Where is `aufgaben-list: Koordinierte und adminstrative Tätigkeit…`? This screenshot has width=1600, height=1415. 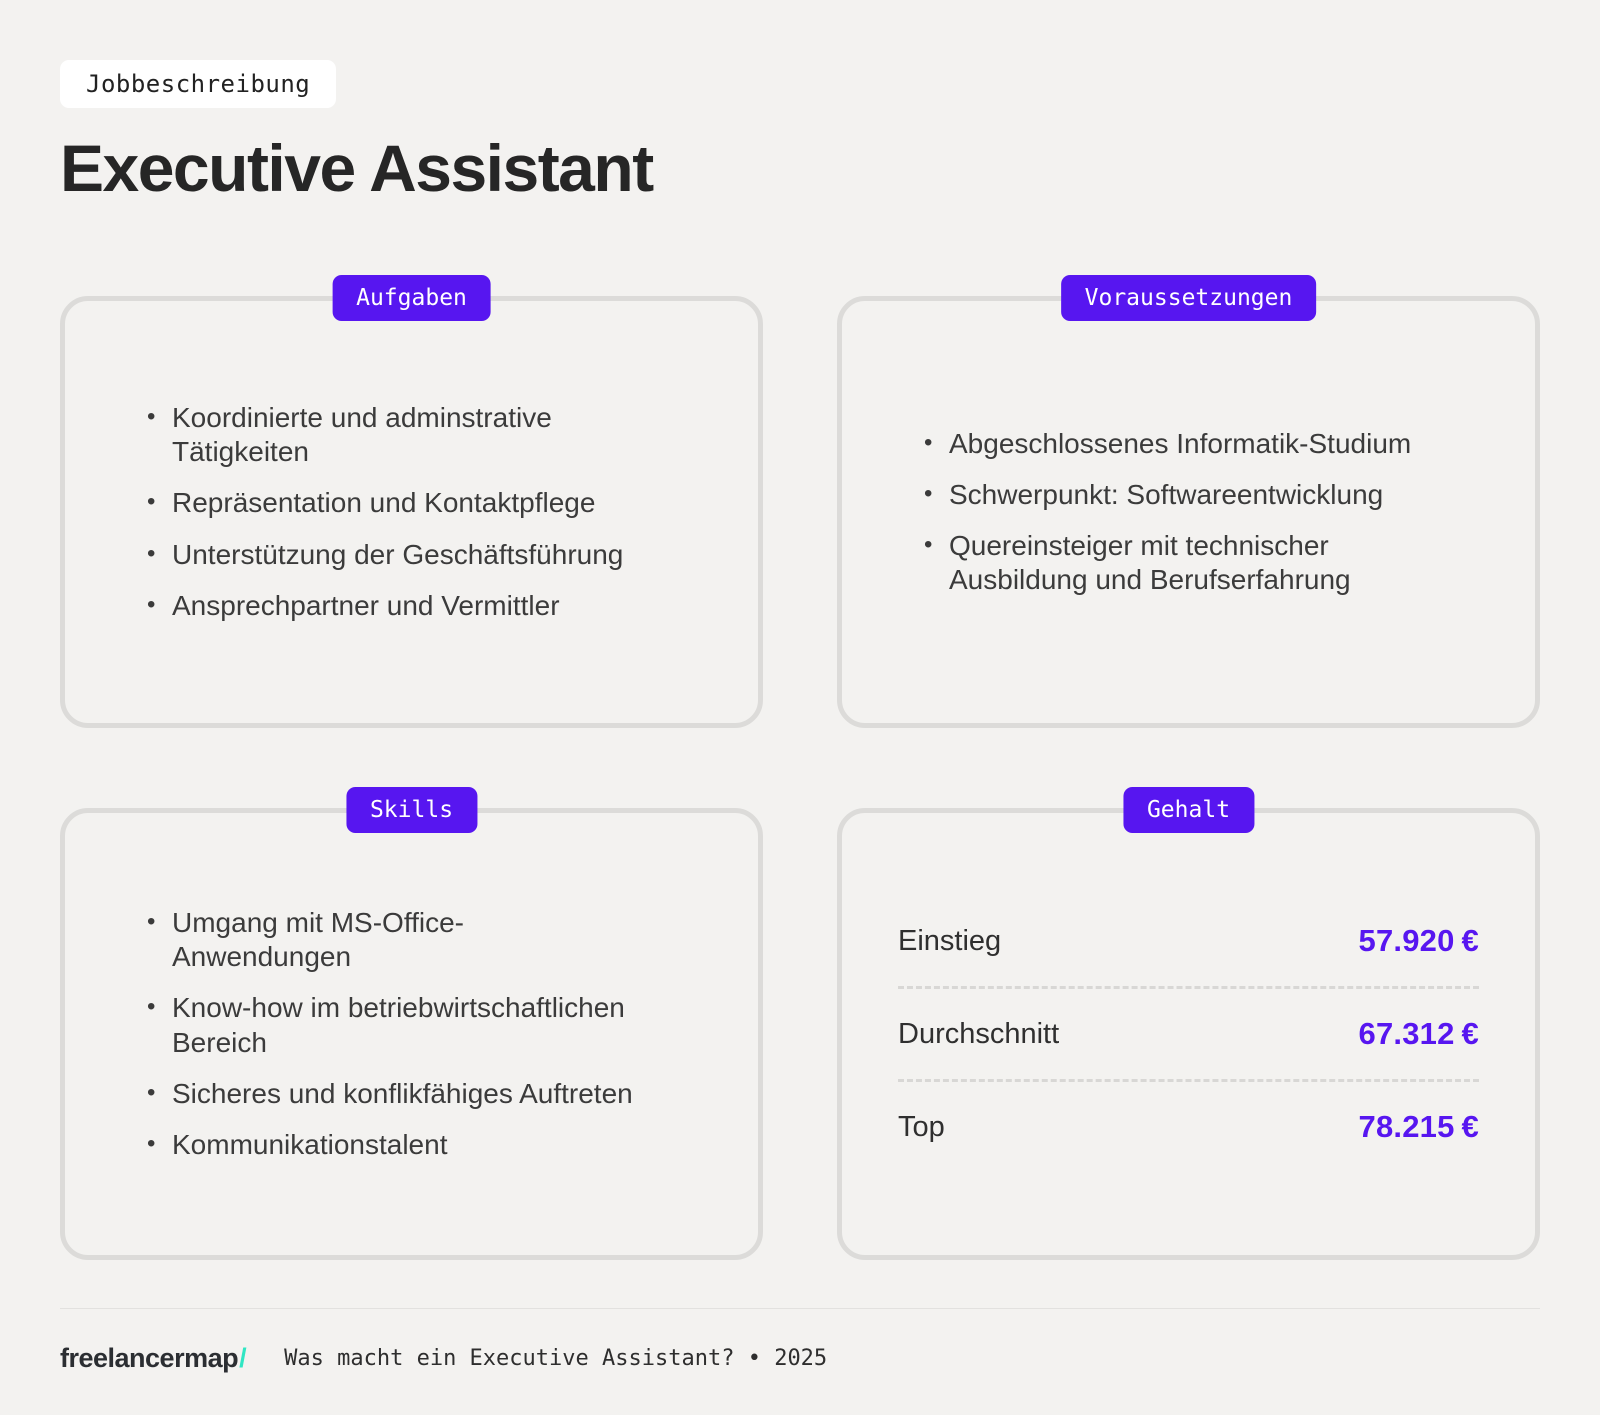 aufgaben-list: Koordinierte und adminstrative Tätigkeit… is located at coordinates (411, 512).